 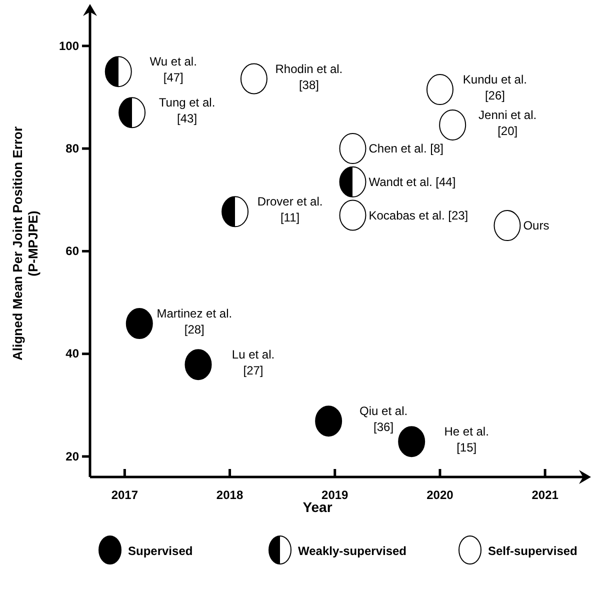 I want to click on annotation: Jenni et al. [20], so click(x=507, y=123).